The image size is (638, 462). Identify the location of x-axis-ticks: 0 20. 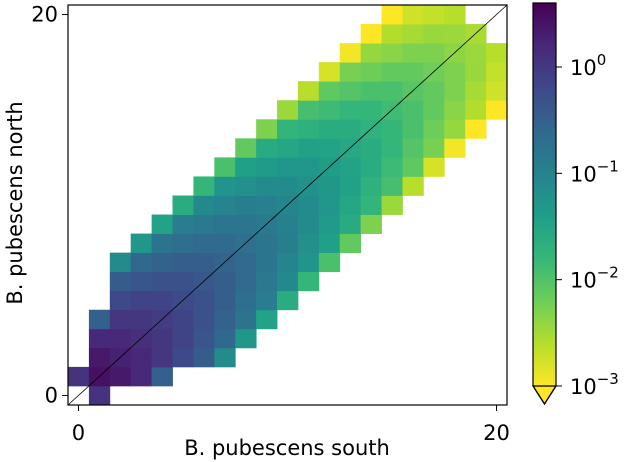
(291, 425).